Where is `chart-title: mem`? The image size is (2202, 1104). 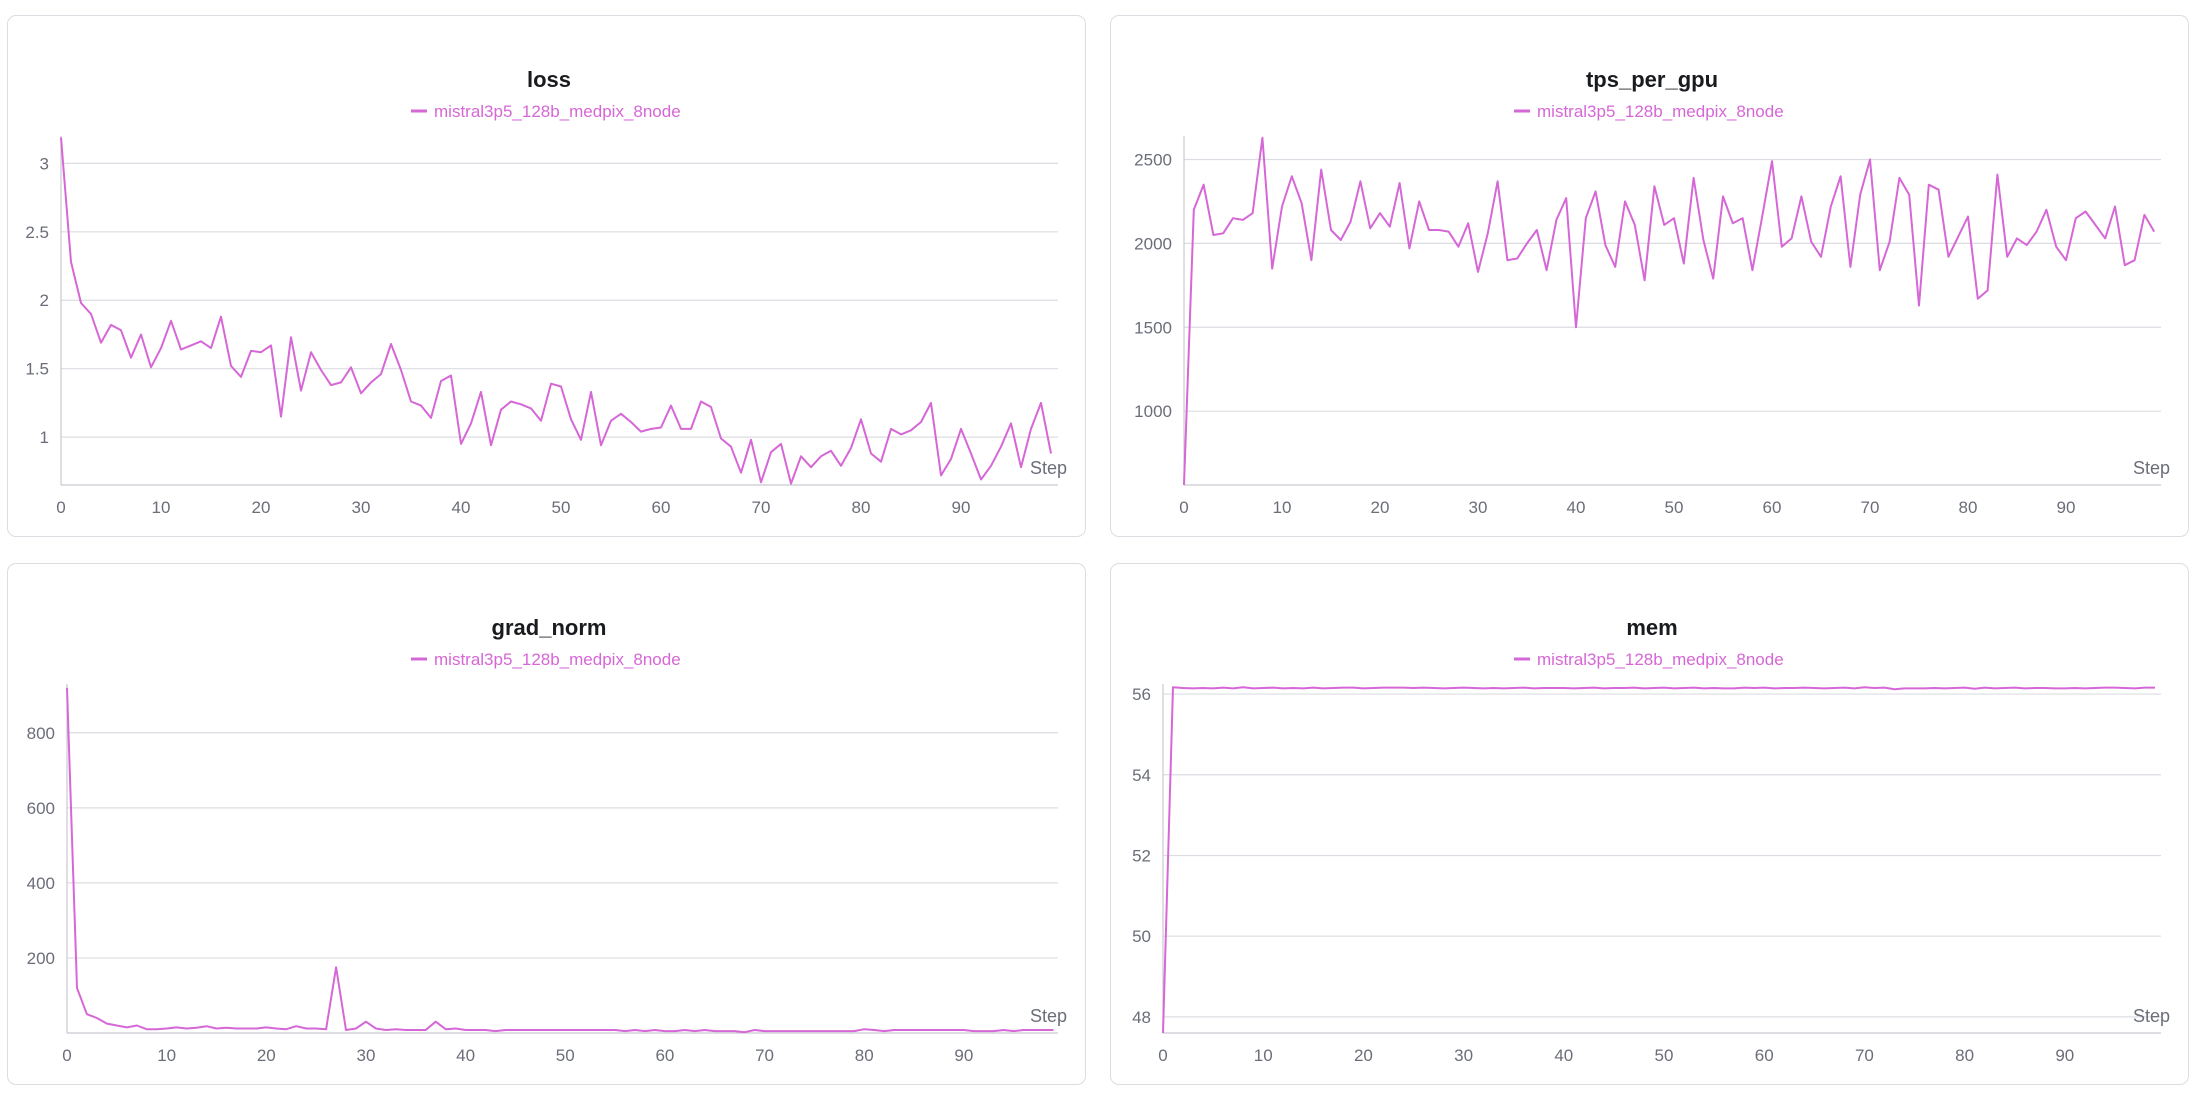 chart-title: mem is located at coordinates (1651, 627).